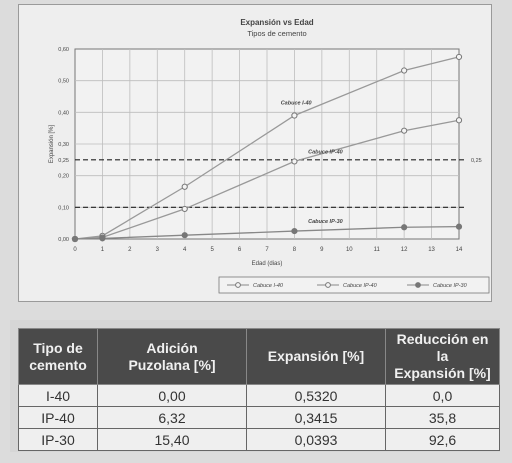  Describe the element at coordinates (172, 395) in the screenshot. I see `cell-adicion: 0,00` at that location.